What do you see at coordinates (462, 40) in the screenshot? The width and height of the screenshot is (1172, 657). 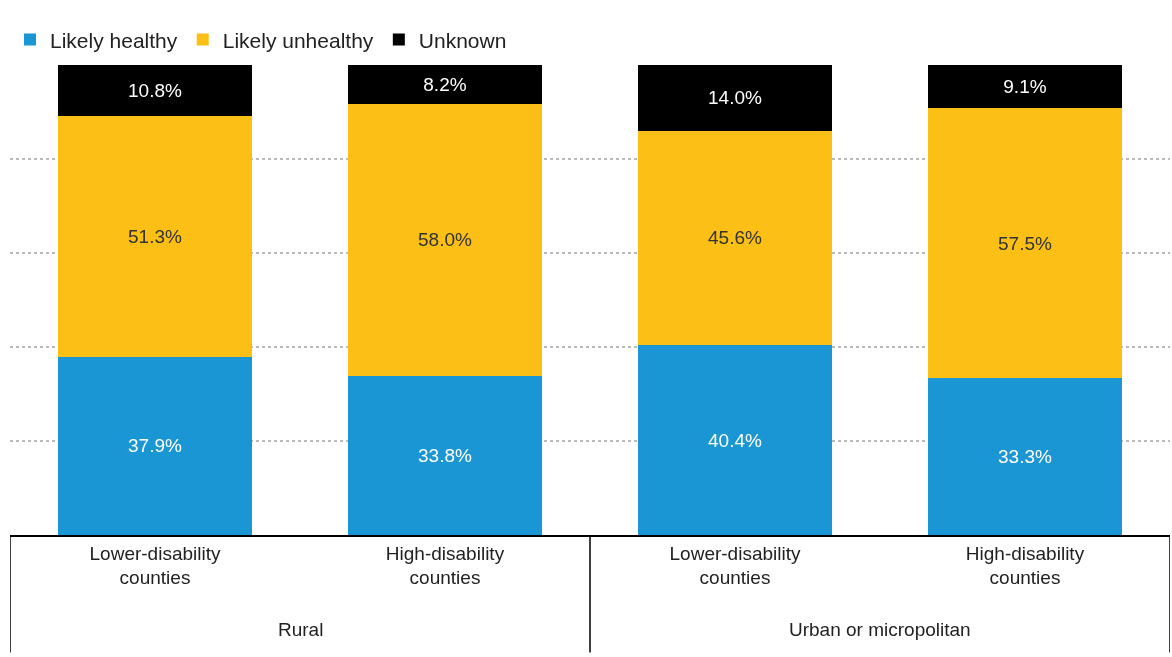 I see `legend-label: Unknown` at bounding box center [462, 40].